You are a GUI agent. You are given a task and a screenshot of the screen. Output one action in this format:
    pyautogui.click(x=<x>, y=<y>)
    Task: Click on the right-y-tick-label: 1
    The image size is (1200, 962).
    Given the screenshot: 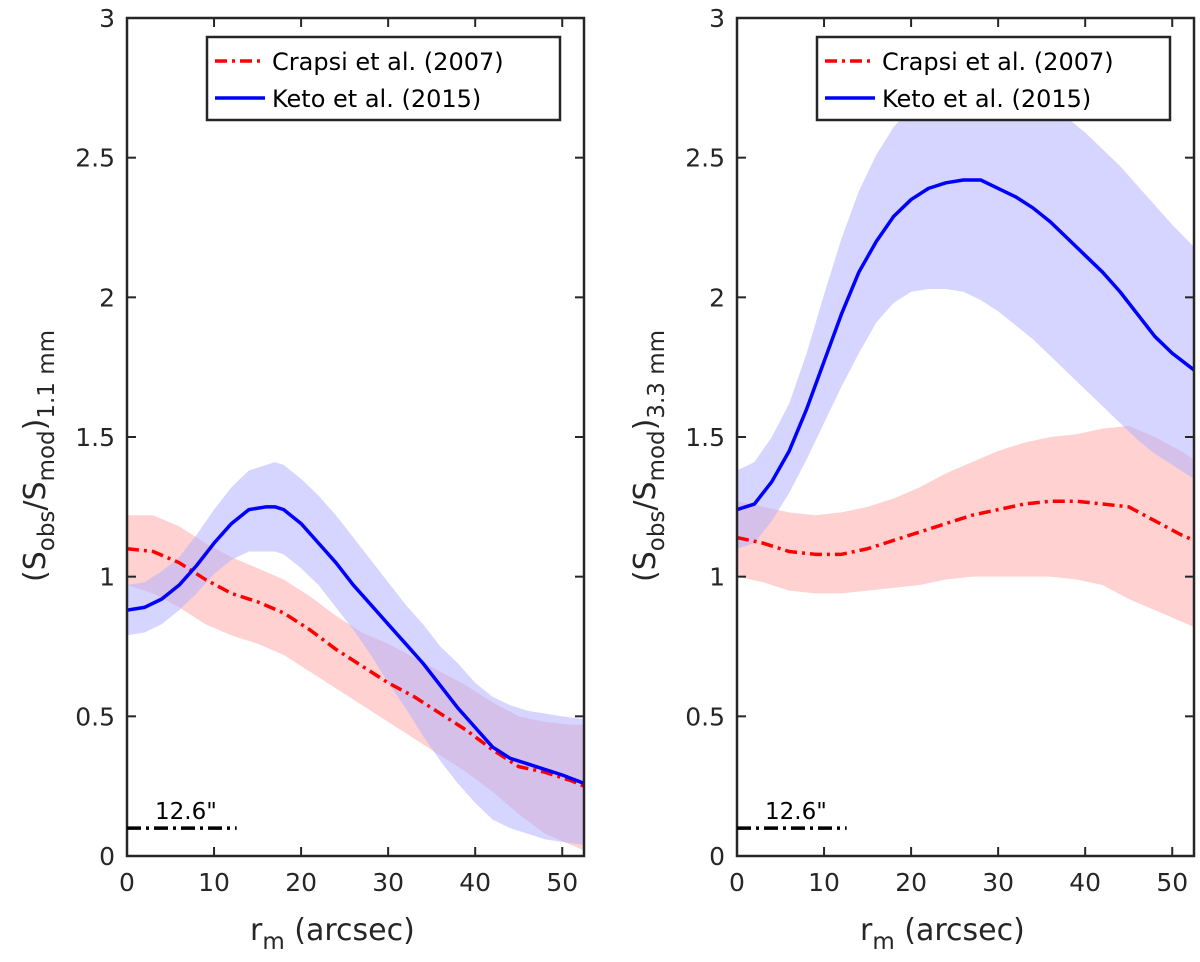 What is the action you would take?
    pyautogui.click(x=717, y=577)
    